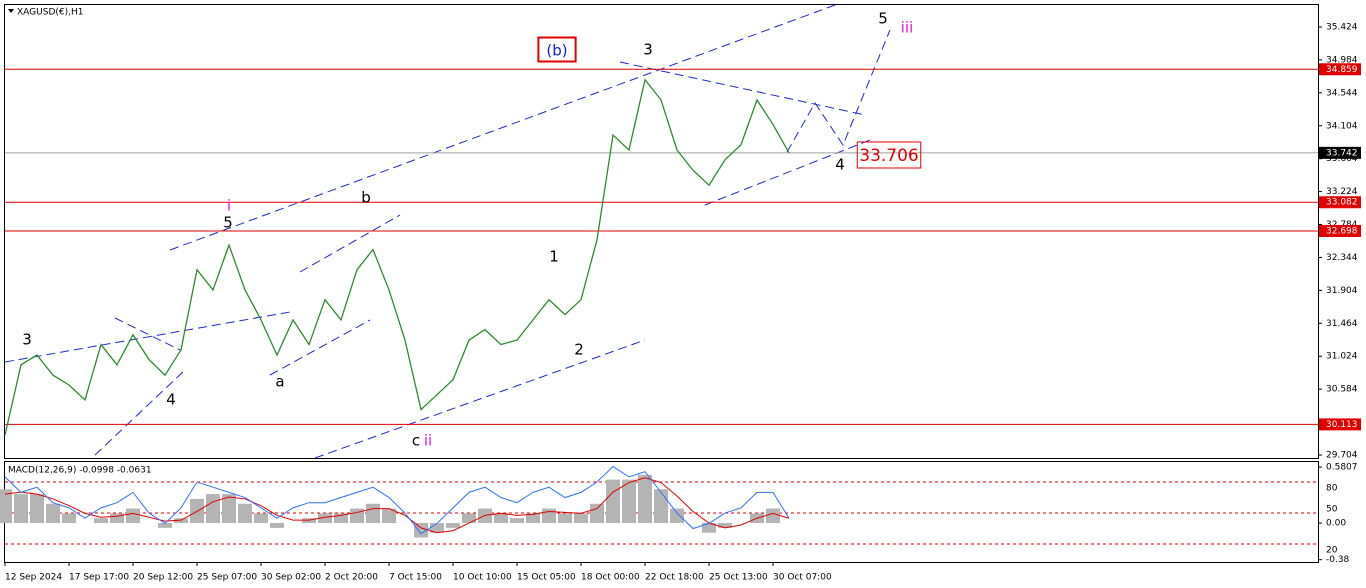 The image size is (1366, 588). Describe the element at coordinates (366, 198) in the screenshot. I see `wave-label: b` at that location.